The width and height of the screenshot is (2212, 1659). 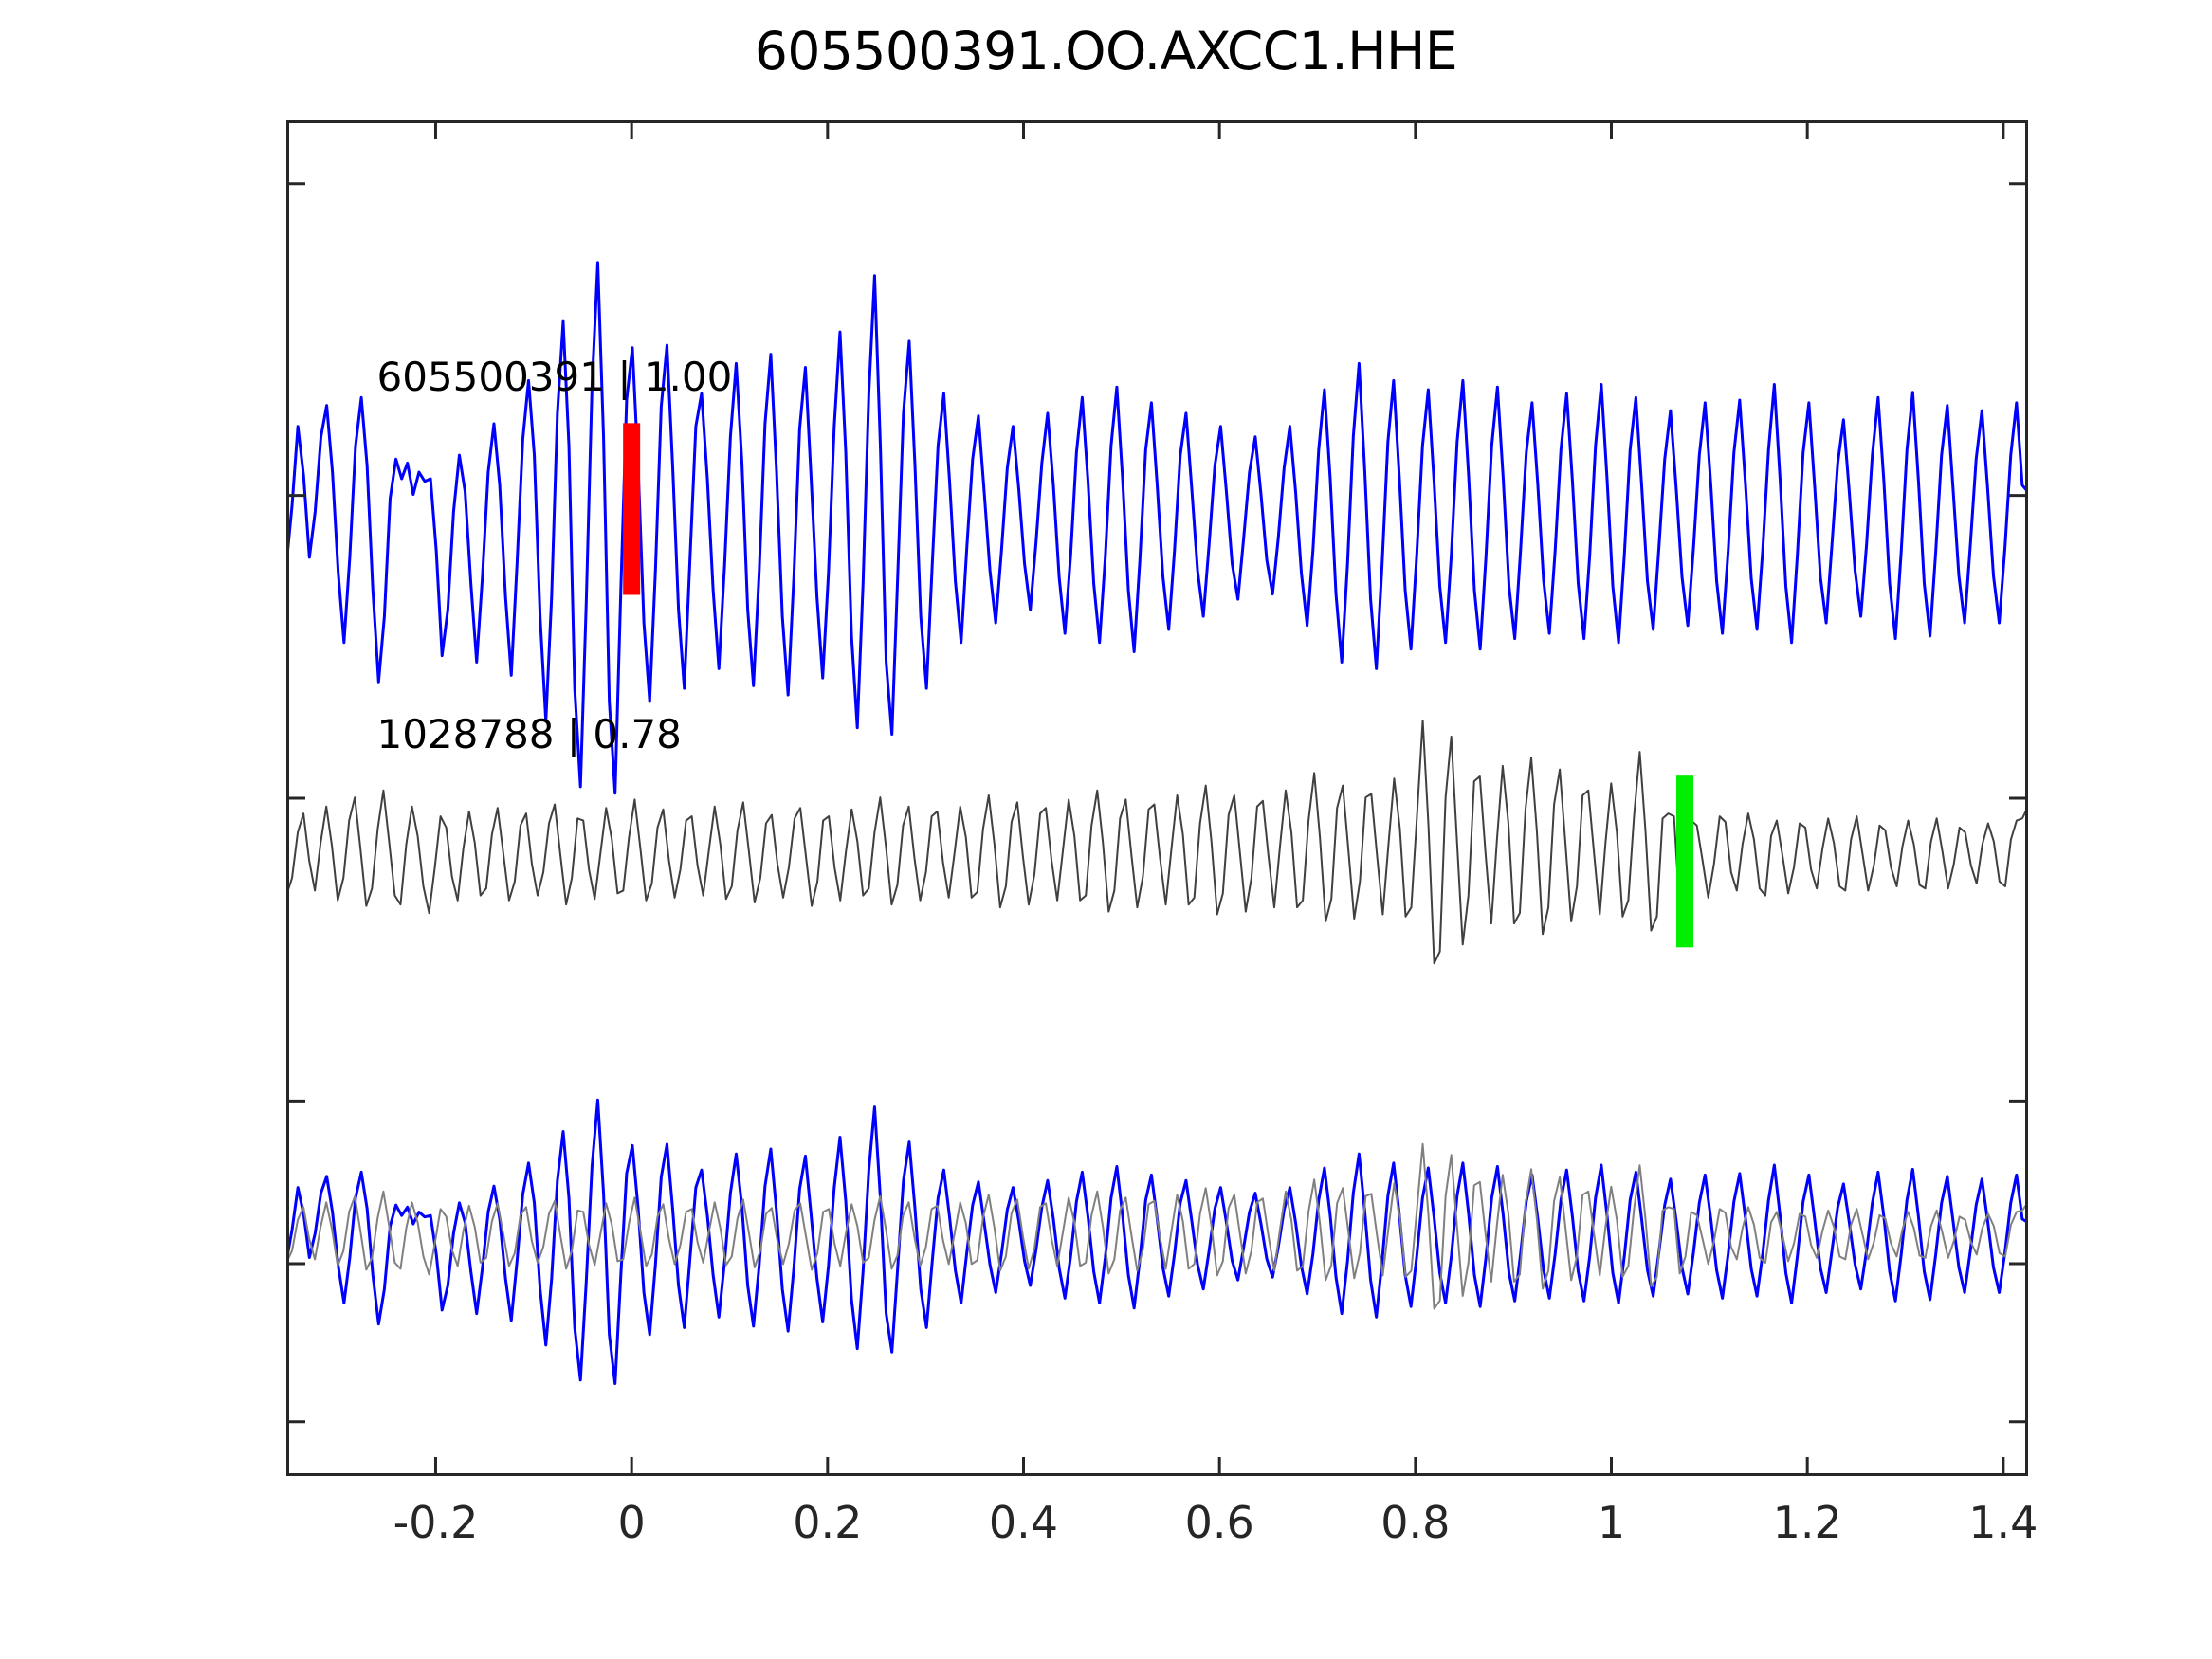 I want to click on x-tick-label: 0.6, so click(x=1219, y=1522).